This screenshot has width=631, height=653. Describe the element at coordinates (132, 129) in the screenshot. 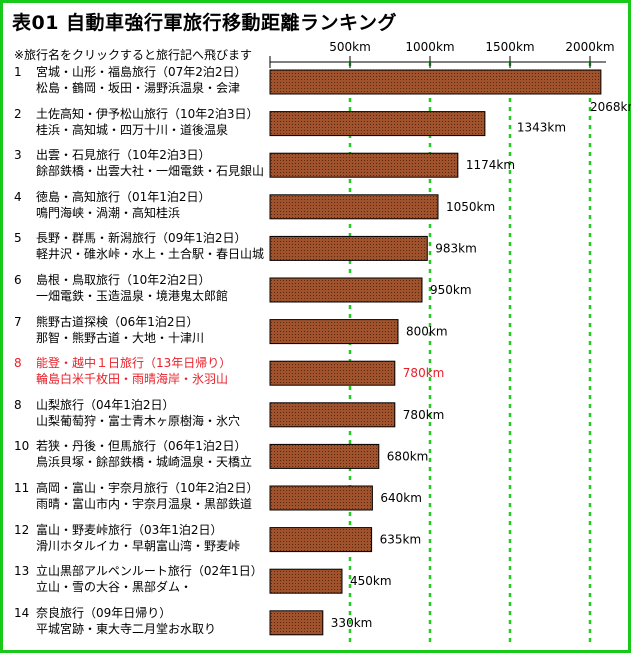

I see `trip-places: 桂浜・高知城・四万十川・道後温泉` at that location.